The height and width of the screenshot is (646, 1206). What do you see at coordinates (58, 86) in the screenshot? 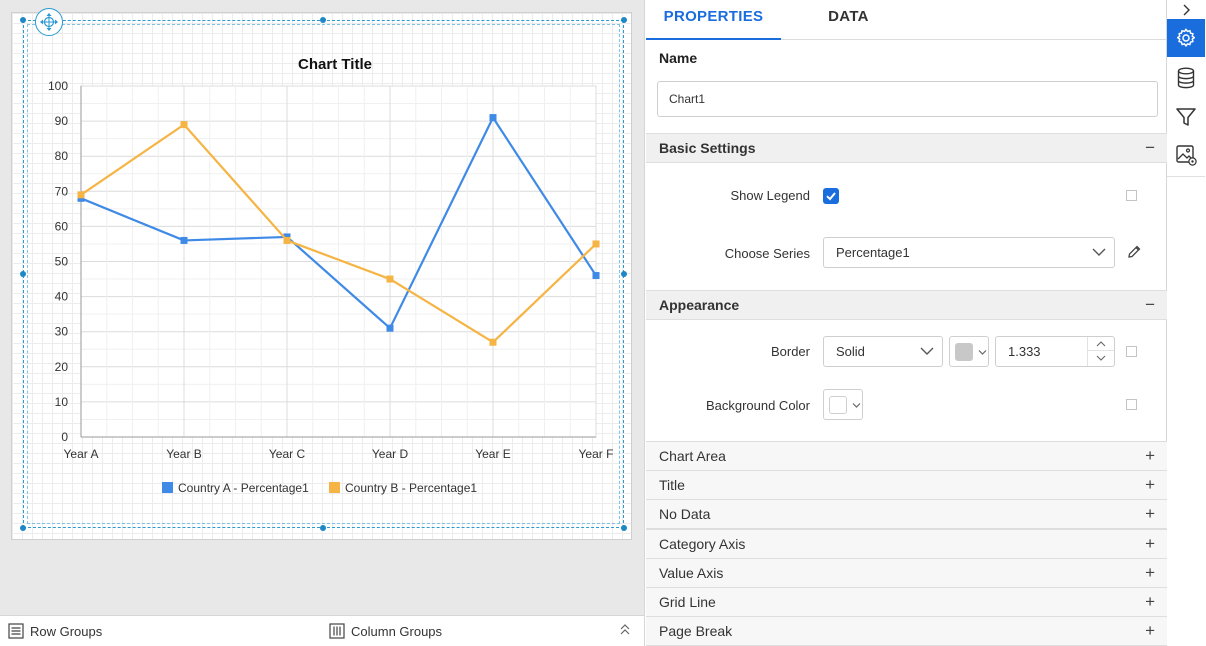
I see `y-tick-label: 100` at bounding box center [58, 86].